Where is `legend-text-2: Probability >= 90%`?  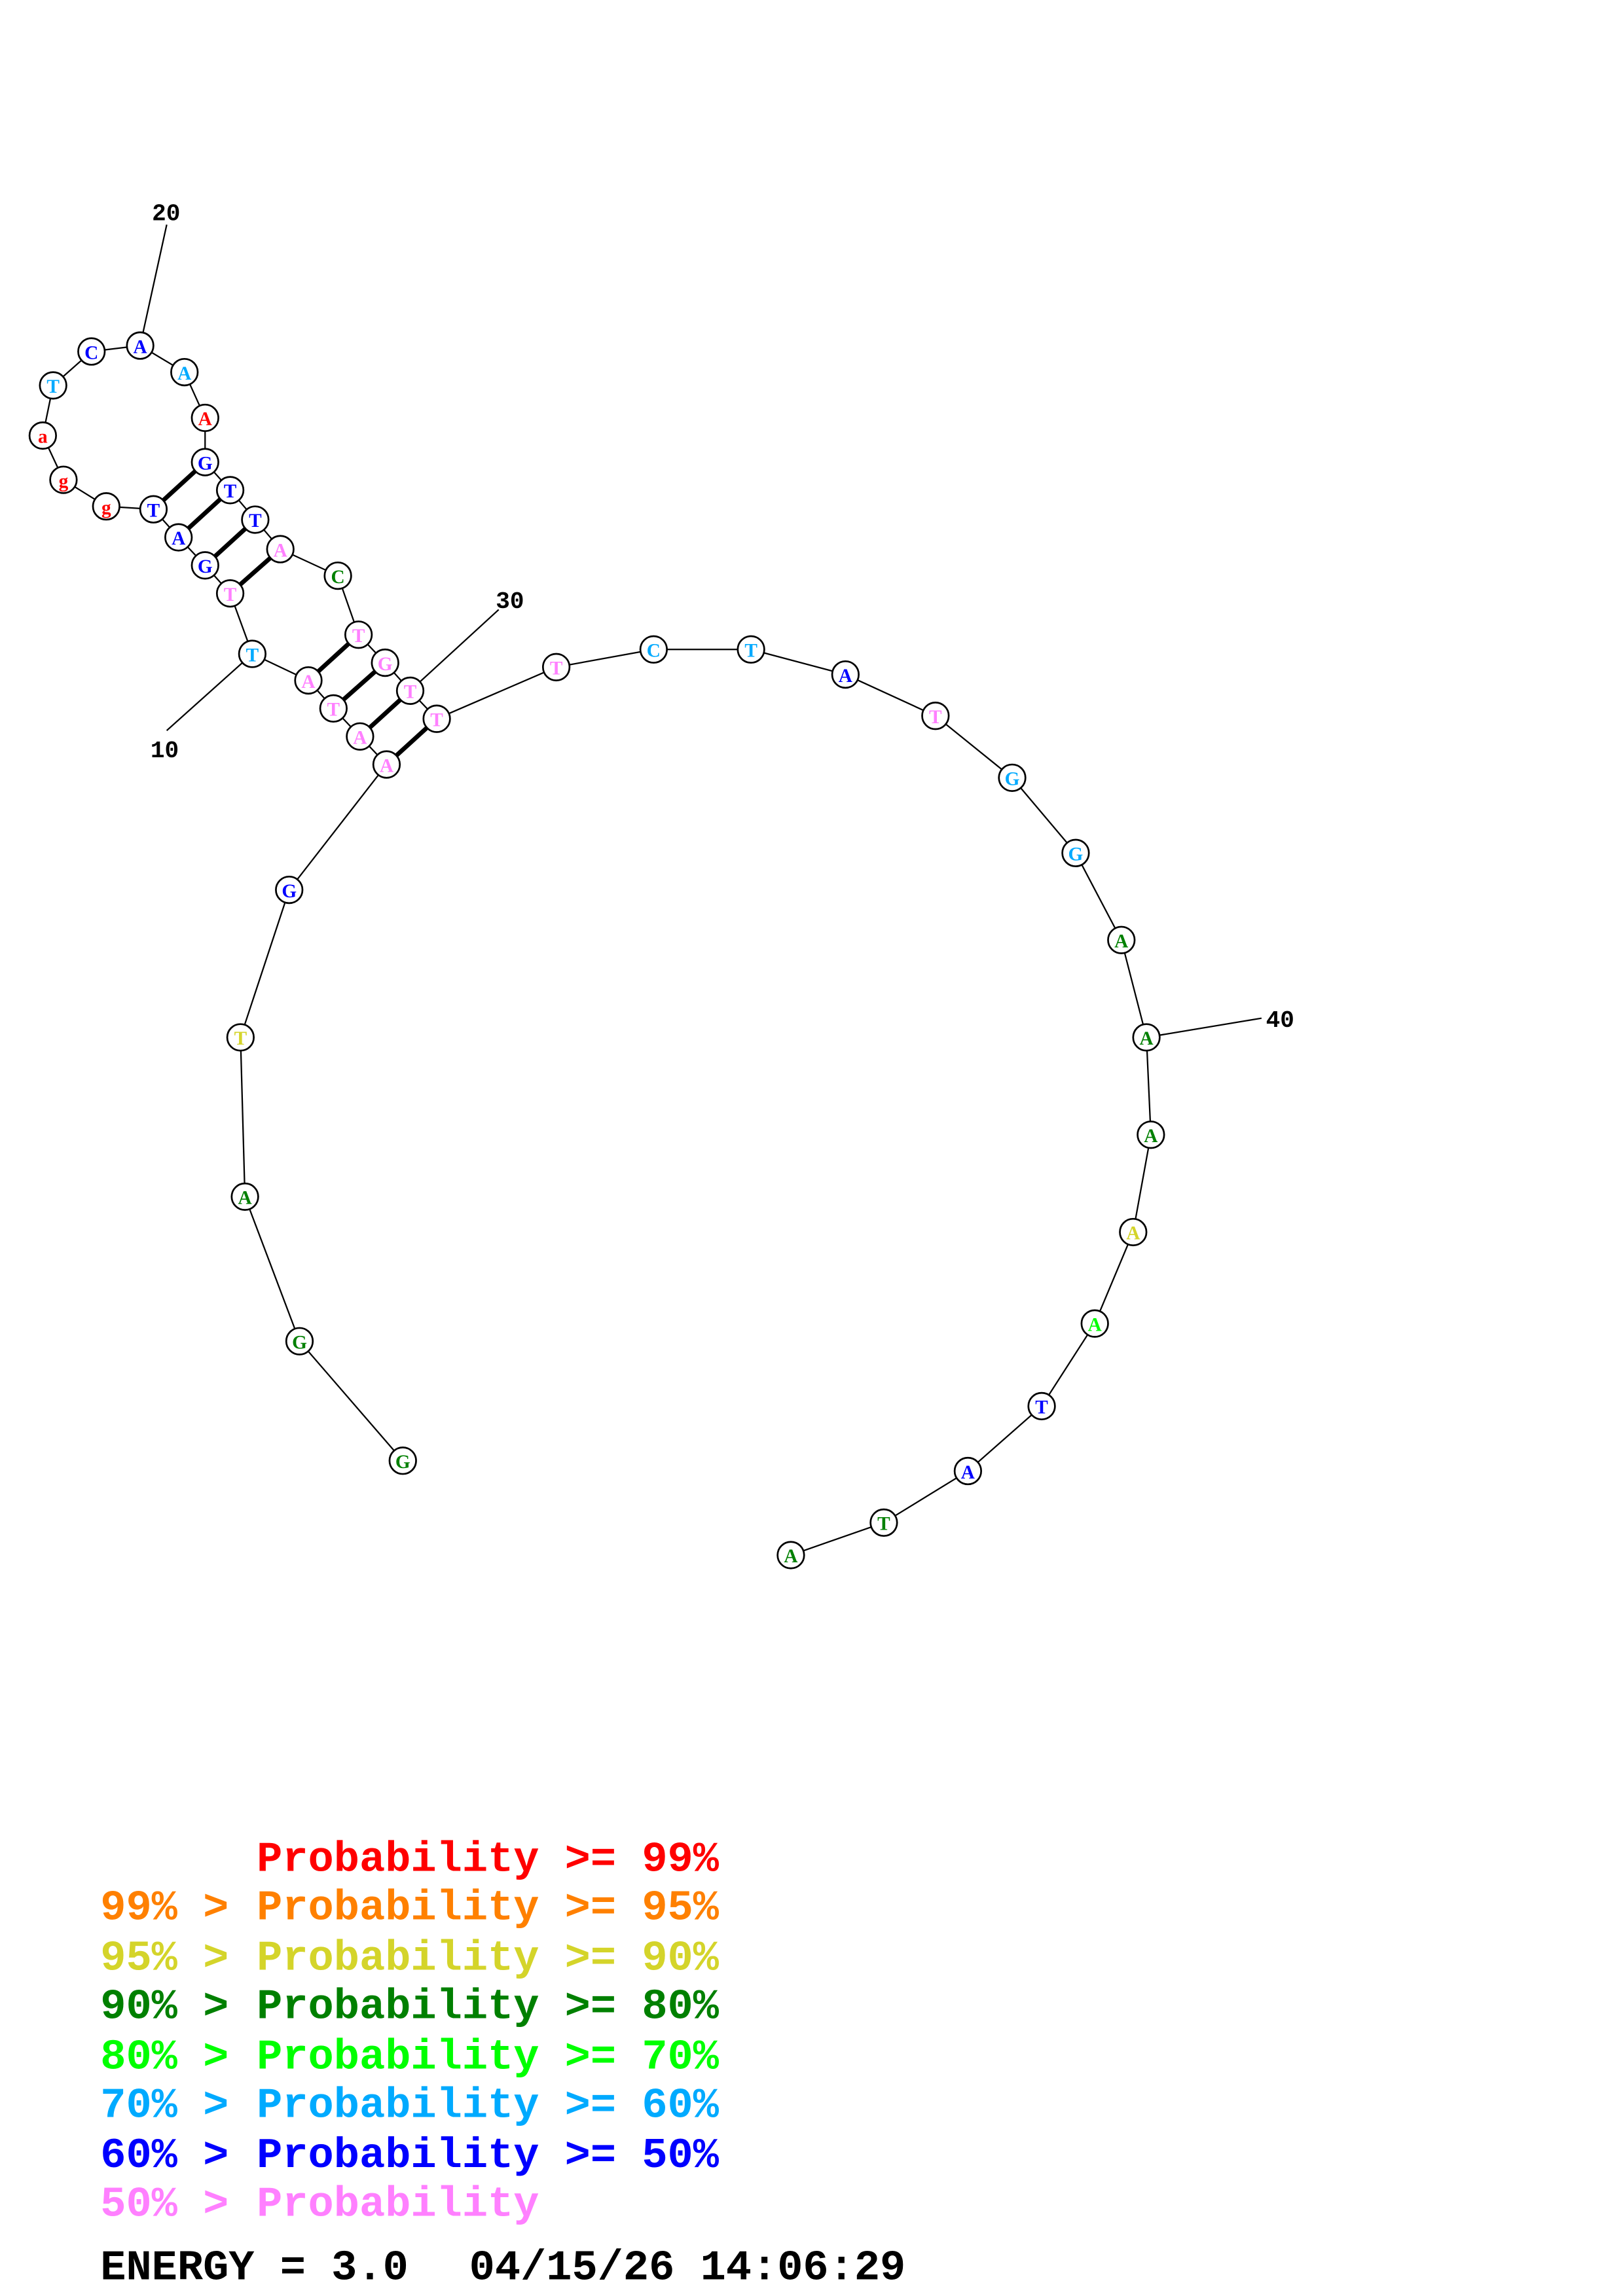
legend-text-2: Probability >= 90% is located at coordinates (488, 1958).